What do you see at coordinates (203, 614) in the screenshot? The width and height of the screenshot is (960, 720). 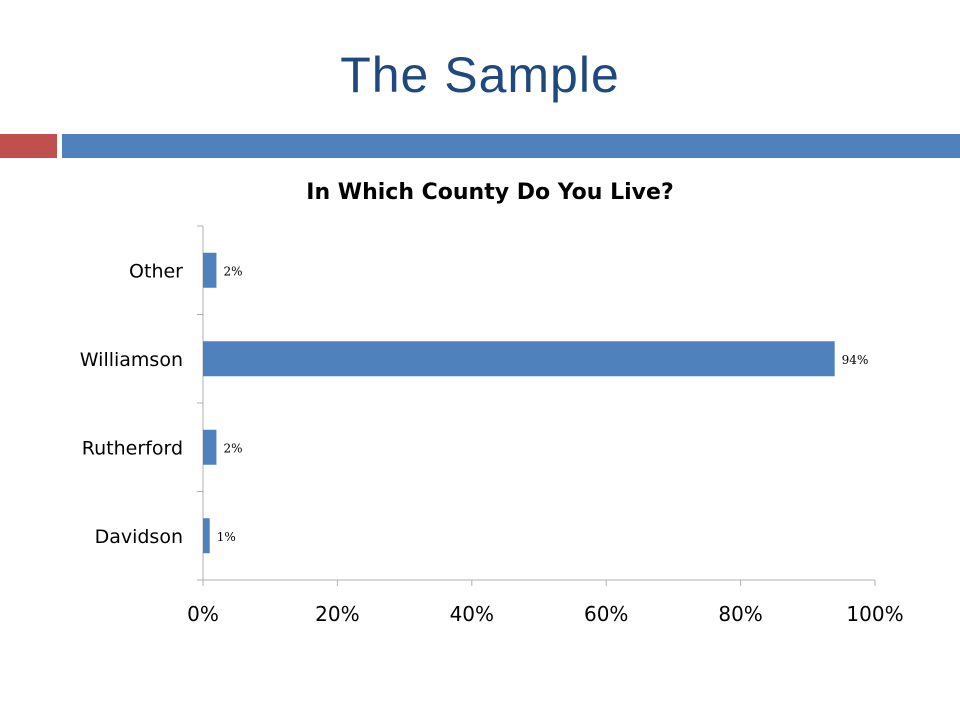 I see `x-tick-label: 0%` at bounding box center [203, 614].